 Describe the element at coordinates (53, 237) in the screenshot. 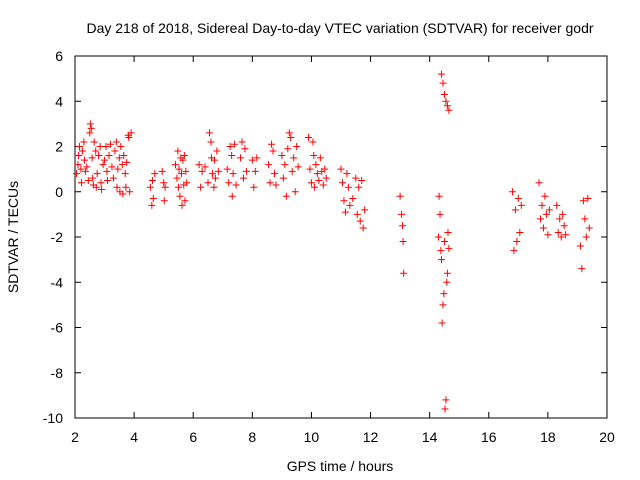

I see `y-tick-labels: -10 -8 -6 -4 -2 0 2 4 6` at that location.